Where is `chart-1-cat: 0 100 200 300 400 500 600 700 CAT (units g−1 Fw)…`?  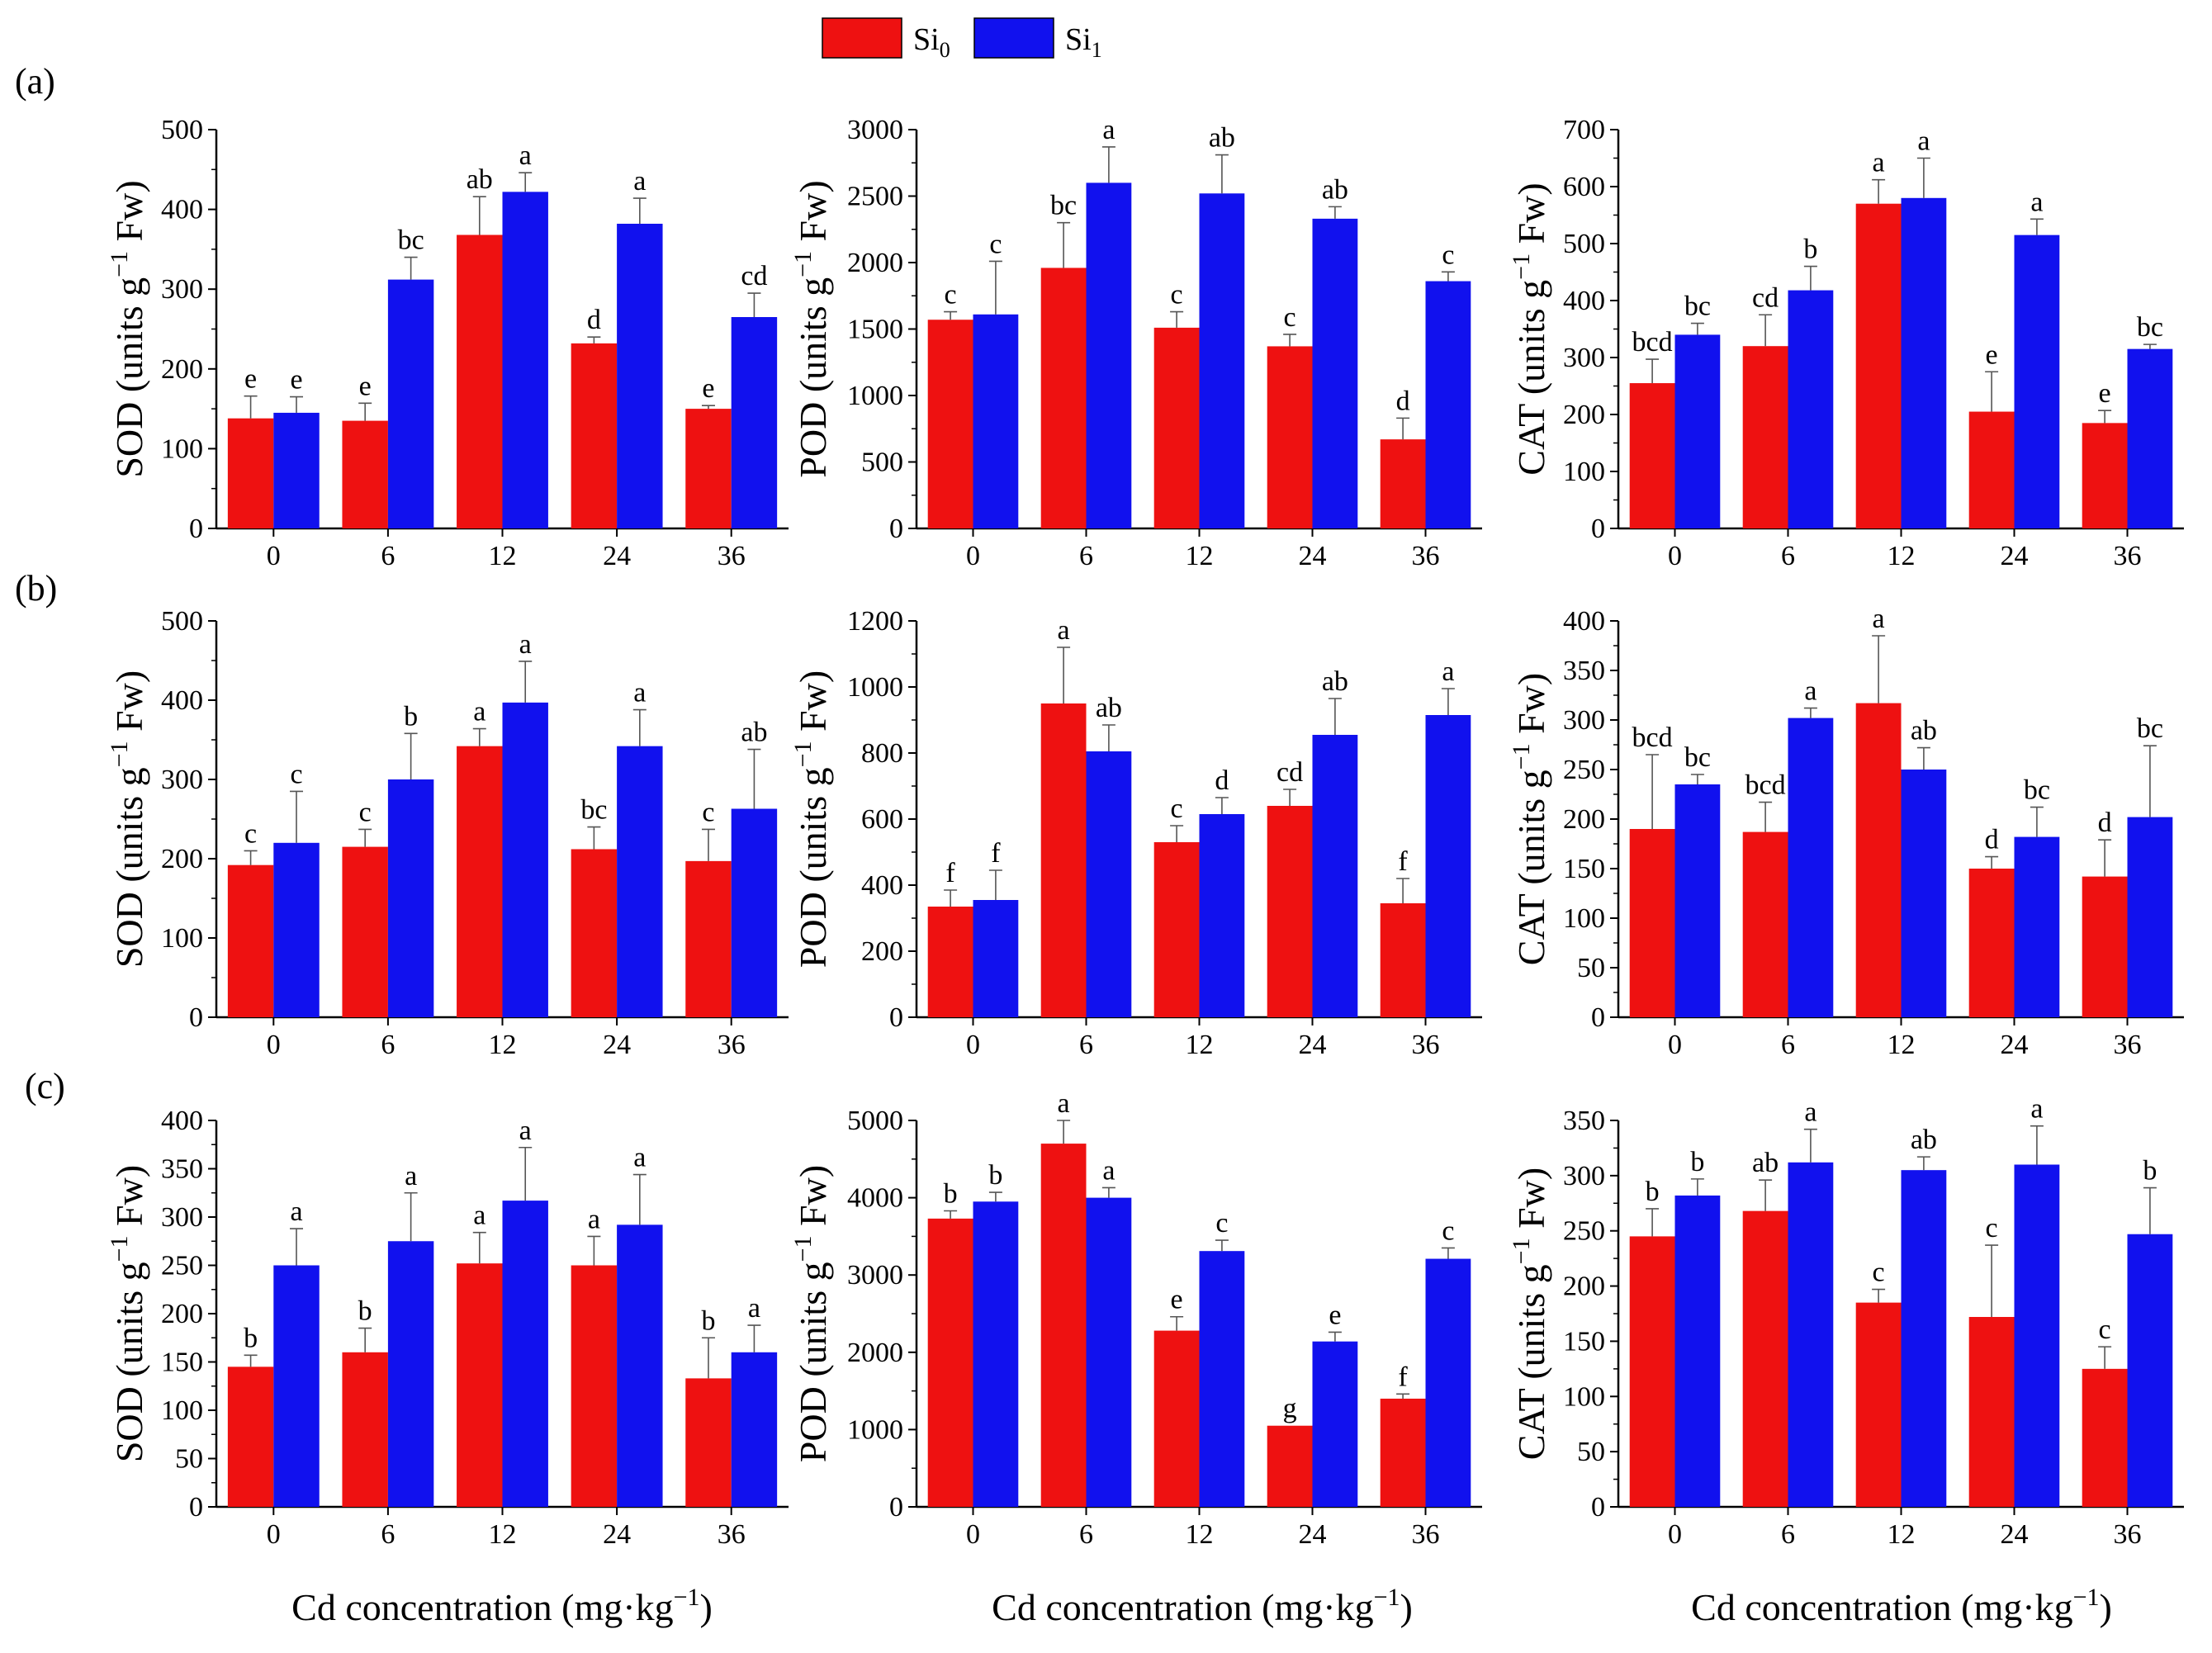
chart-1-cat: 0 100 200 300 400 500 600 700 CAT (units g−1 Fw)… is located at coordinates (1846, 343).